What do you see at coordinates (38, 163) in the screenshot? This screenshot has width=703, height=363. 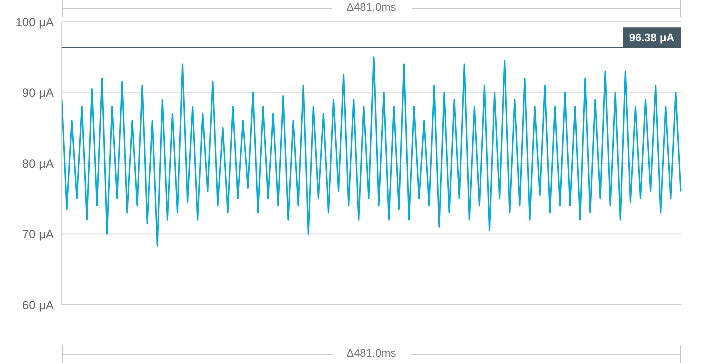 I see `y-tick-label: 80 μA` at bounding box center [38, 163].